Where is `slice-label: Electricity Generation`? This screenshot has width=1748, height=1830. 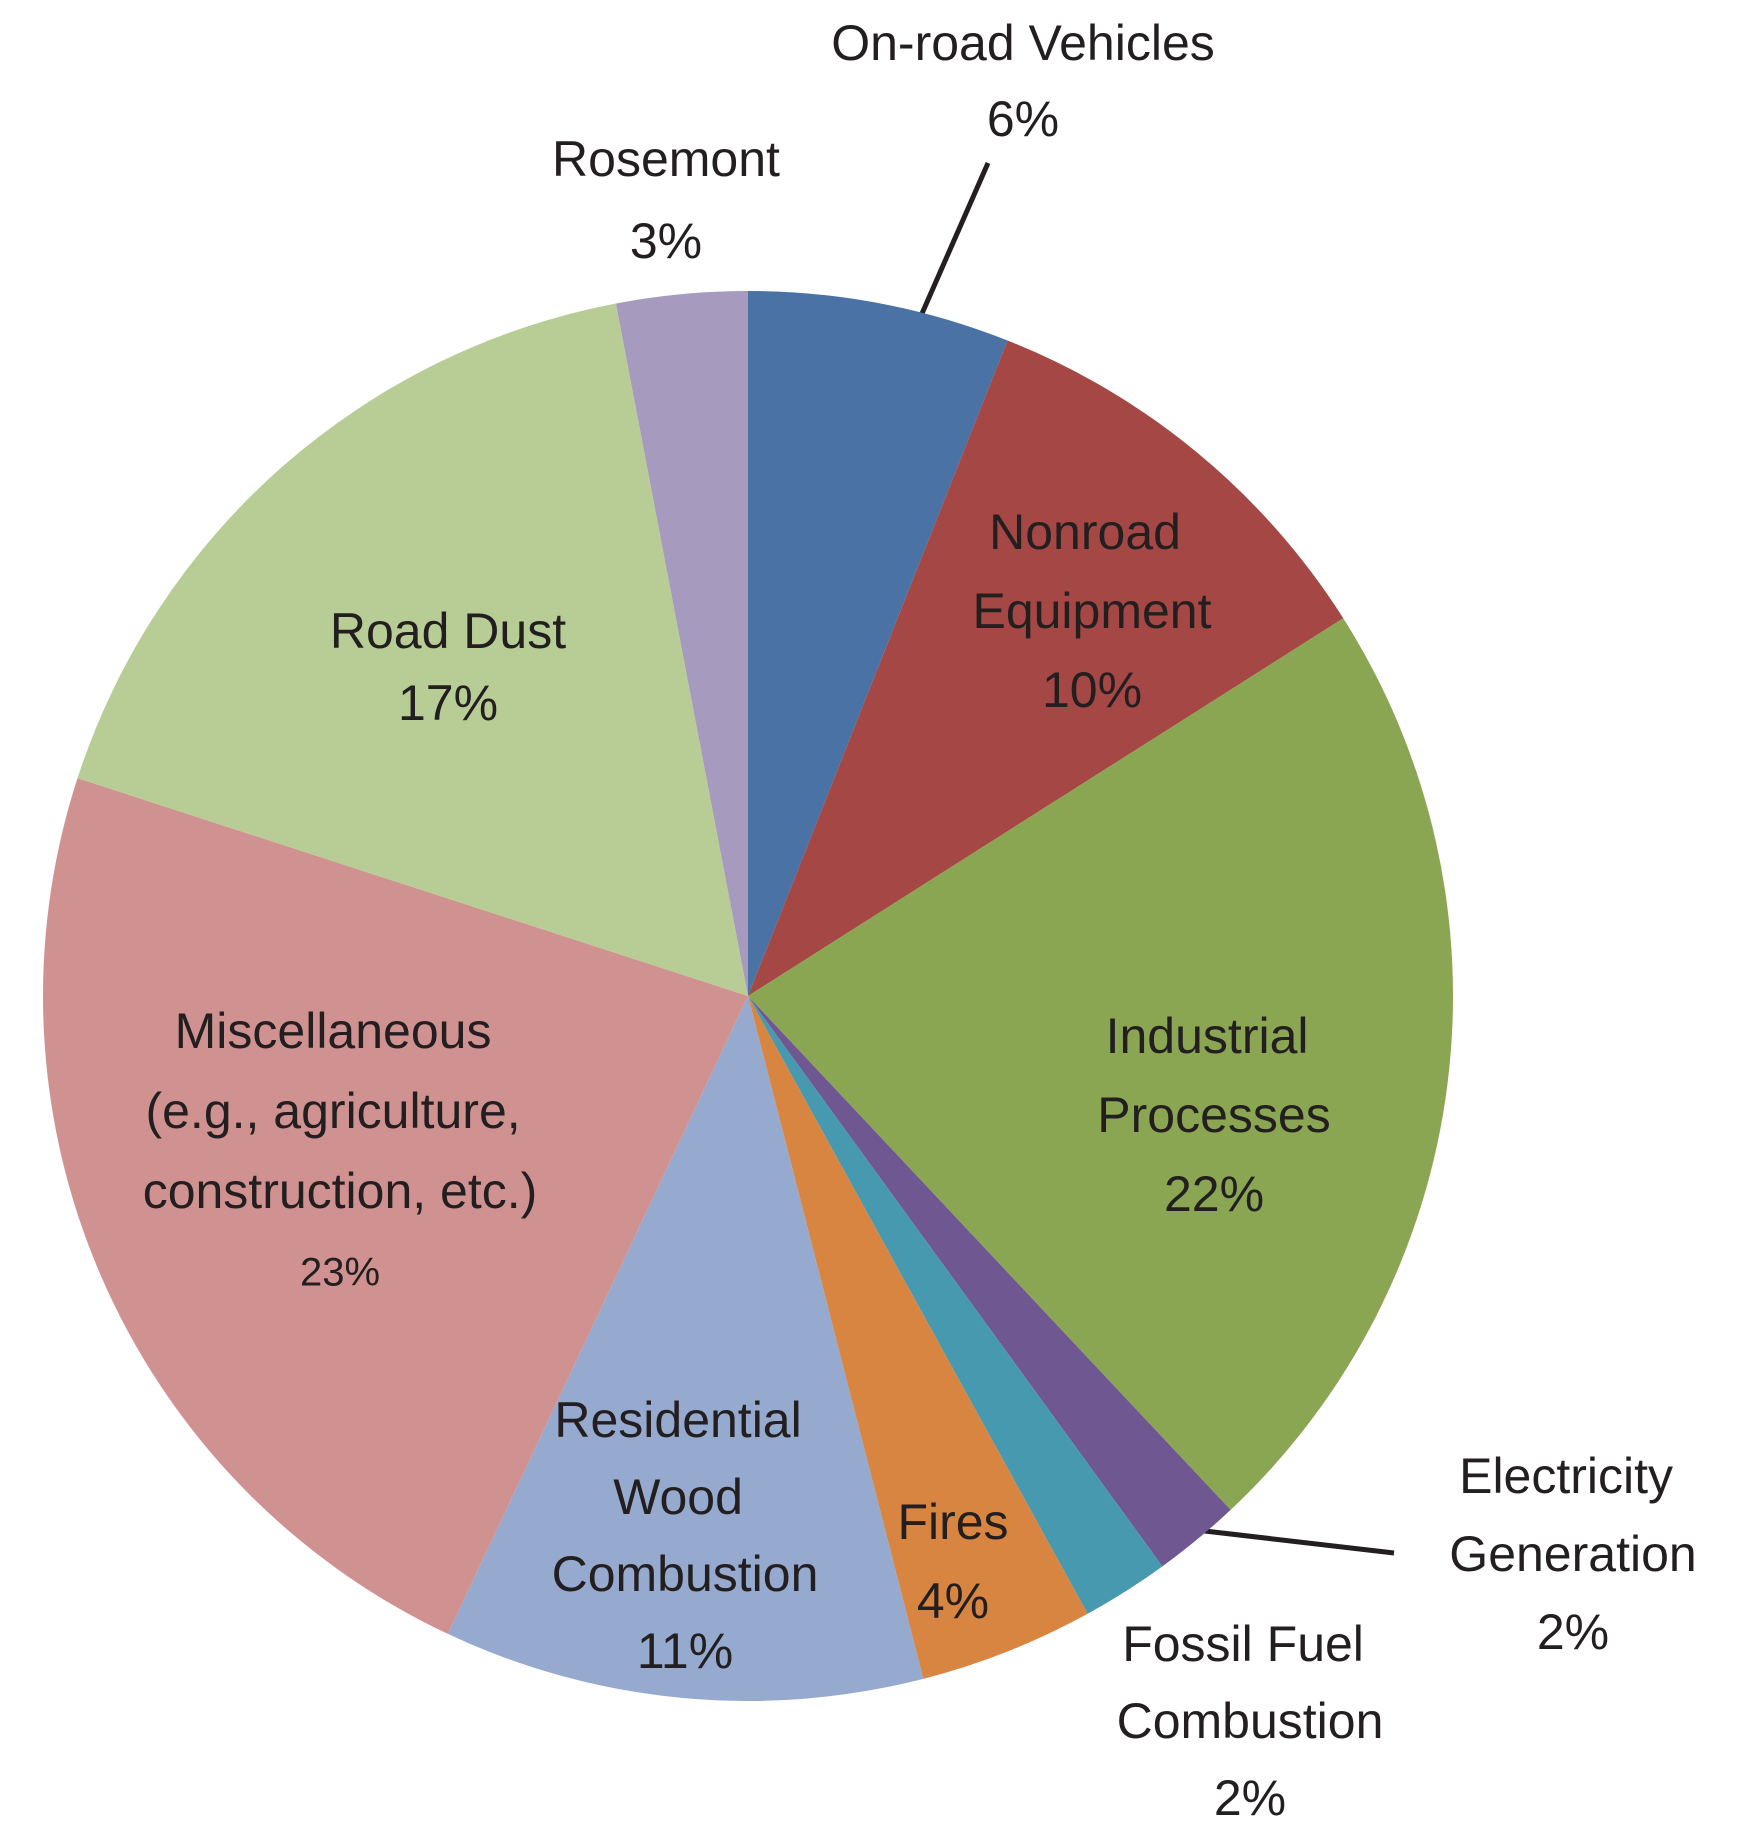
slice-label: Electricity Generation is located at coordinates (1572, 1515).